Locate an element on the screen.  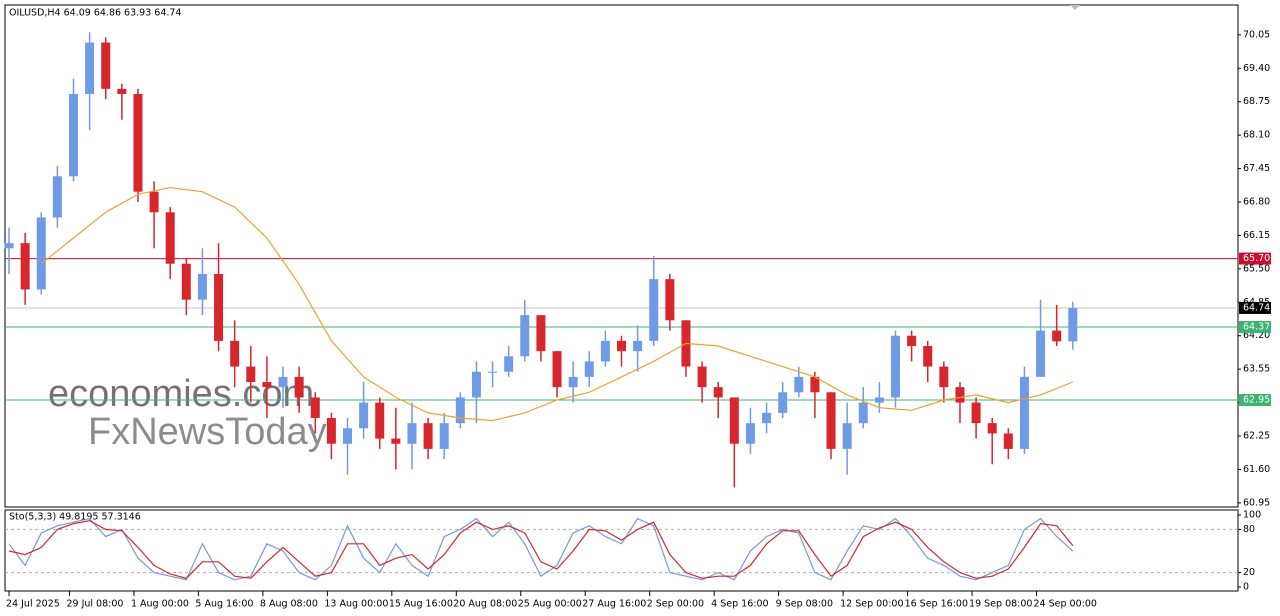
x-tick-label: 25 Aug 00:00 is located at coordinates (550, 604).